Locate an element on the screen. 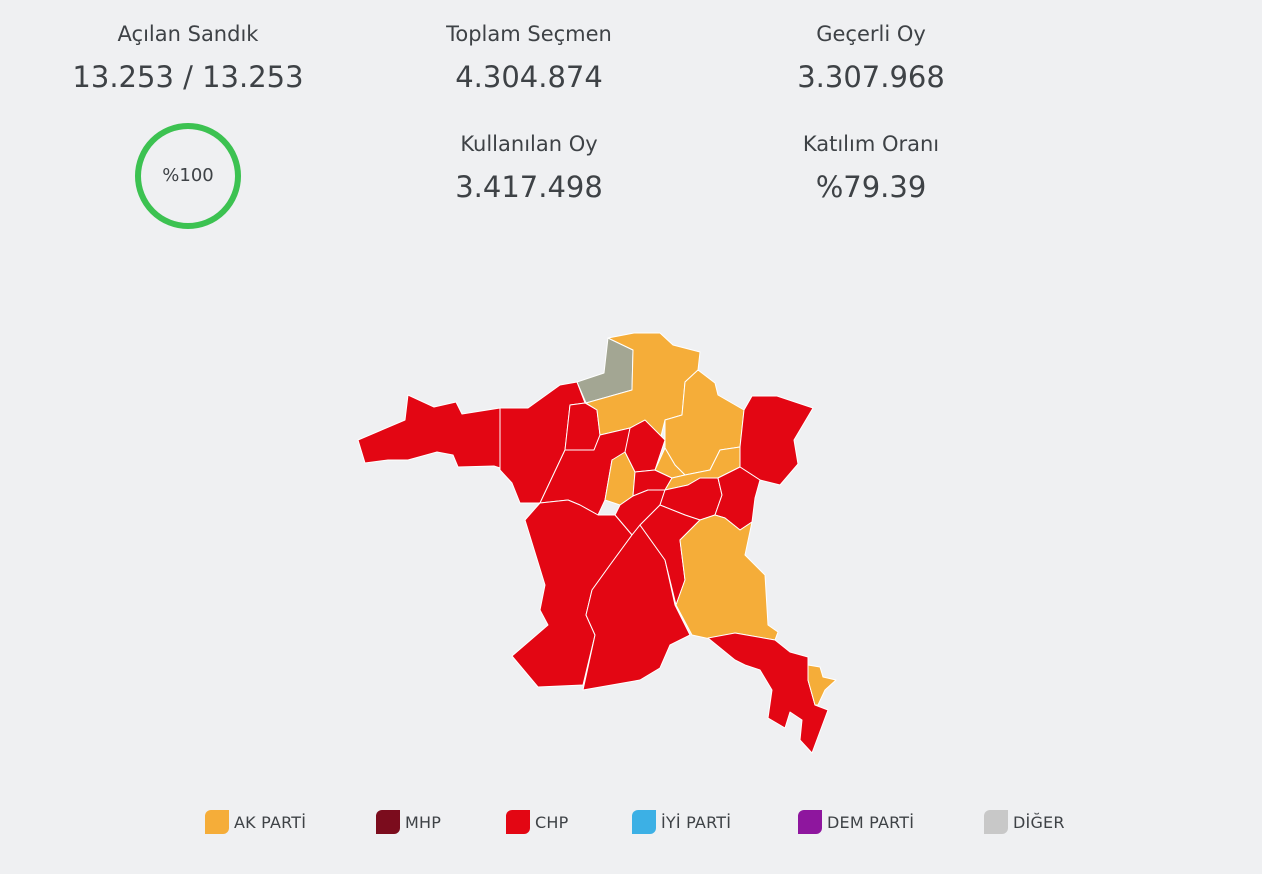  legend-swatch-iyi is located at coordinates (644, 822).